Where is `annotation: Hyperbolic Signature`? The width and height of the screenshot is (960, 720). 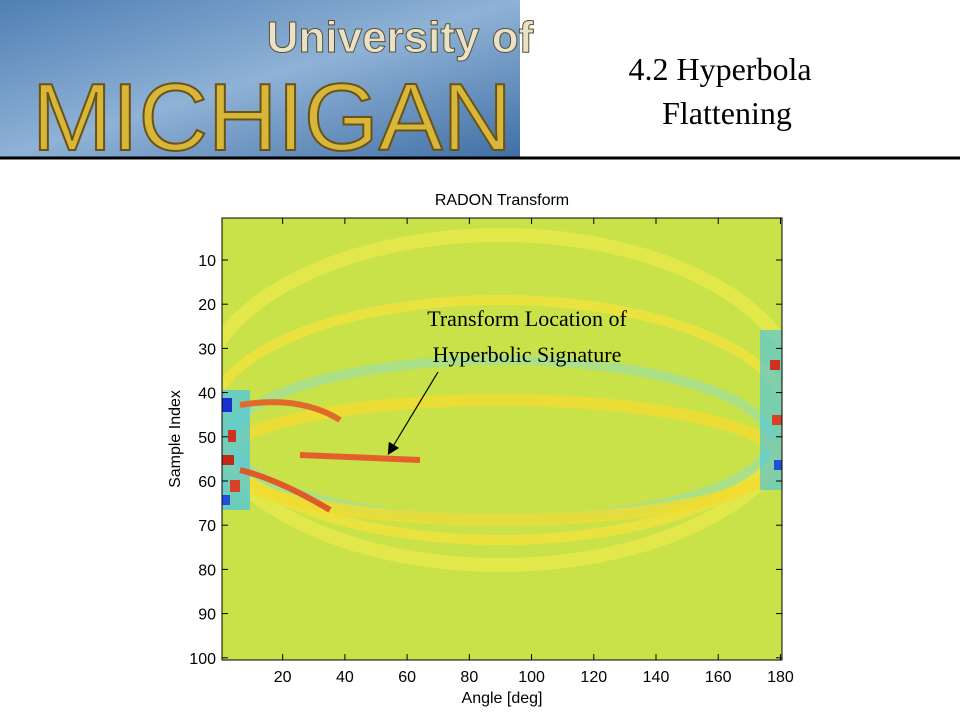 annotation: Hyperbolic Signature is located at coordinates (527, 354).